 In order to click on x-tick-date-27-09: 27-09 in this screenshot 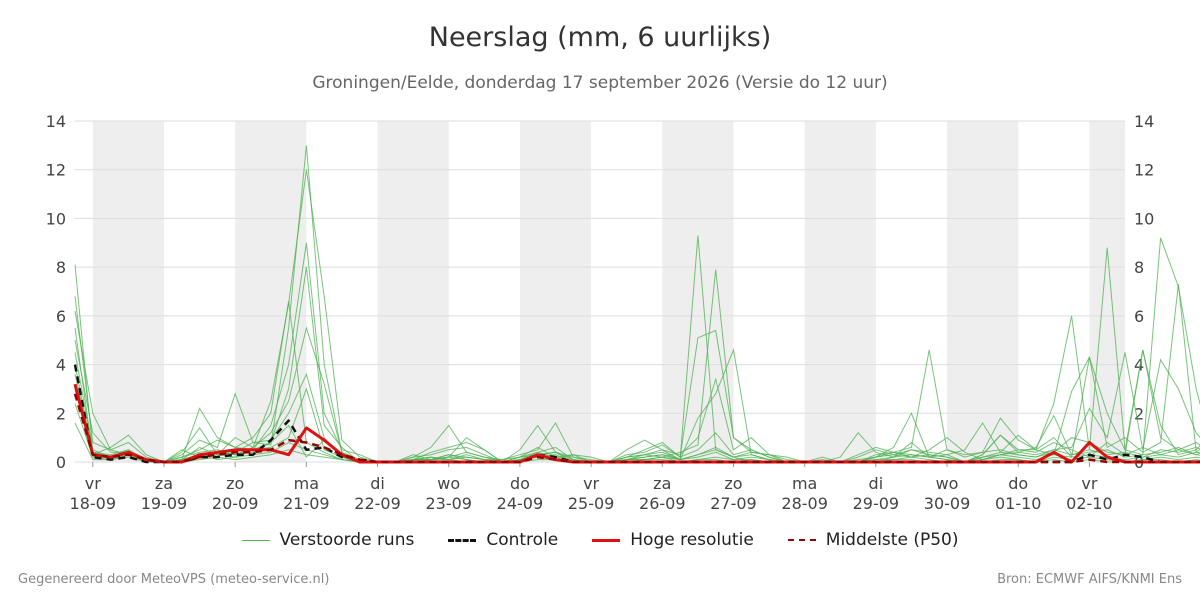, I will do `click(733, 503)`.